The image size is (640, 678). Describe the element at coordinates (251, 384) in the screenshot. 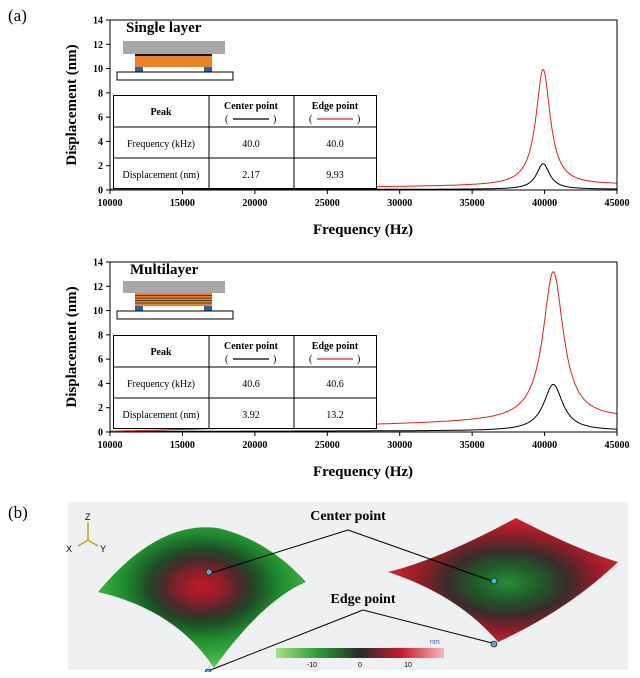

I see `row-freq-center: 40.6` at that location.